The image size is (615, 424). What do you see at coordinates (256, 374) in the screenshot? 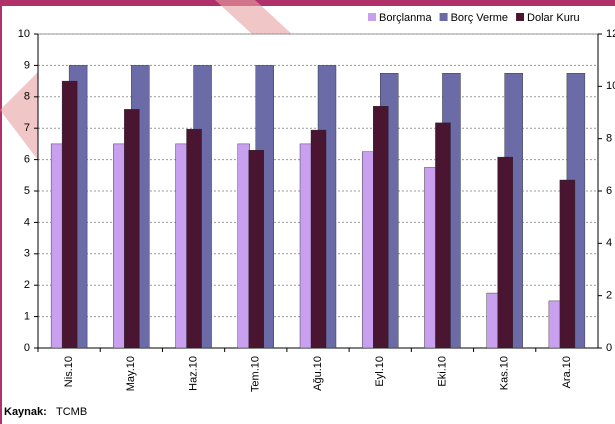
I see `x-tick-label: Tem.10` at bounding box center [256, 374].